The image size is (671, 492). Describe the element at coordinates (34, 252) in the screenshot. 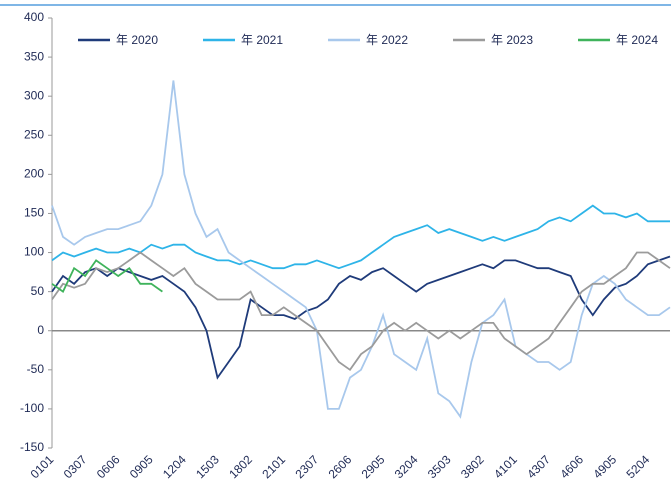

I see `y-tick-label: 100` at that location.